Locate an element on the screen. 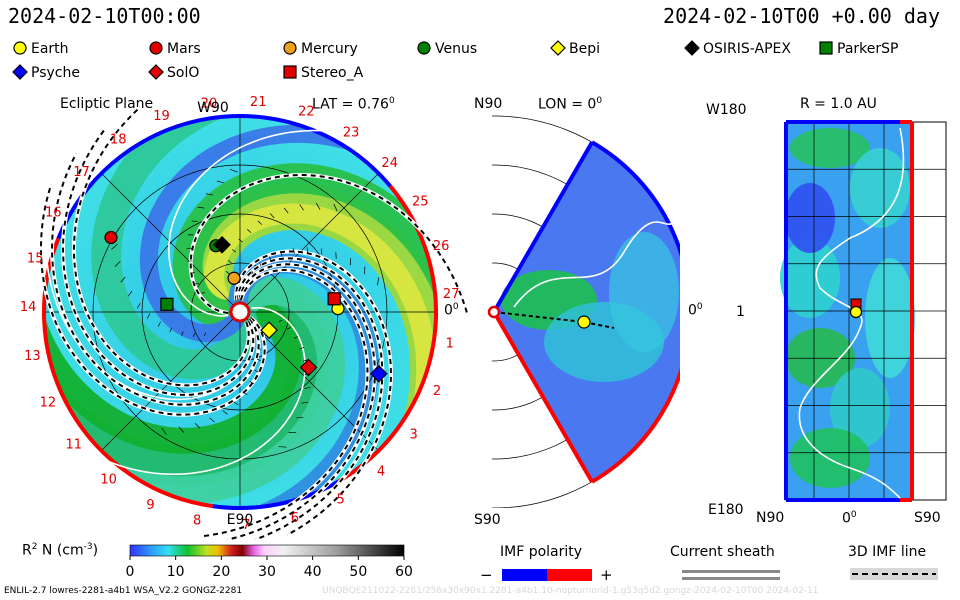 The width and height of the screenshot is (960, 600). legend-label: Psyche is located at coordinates (55, 73).